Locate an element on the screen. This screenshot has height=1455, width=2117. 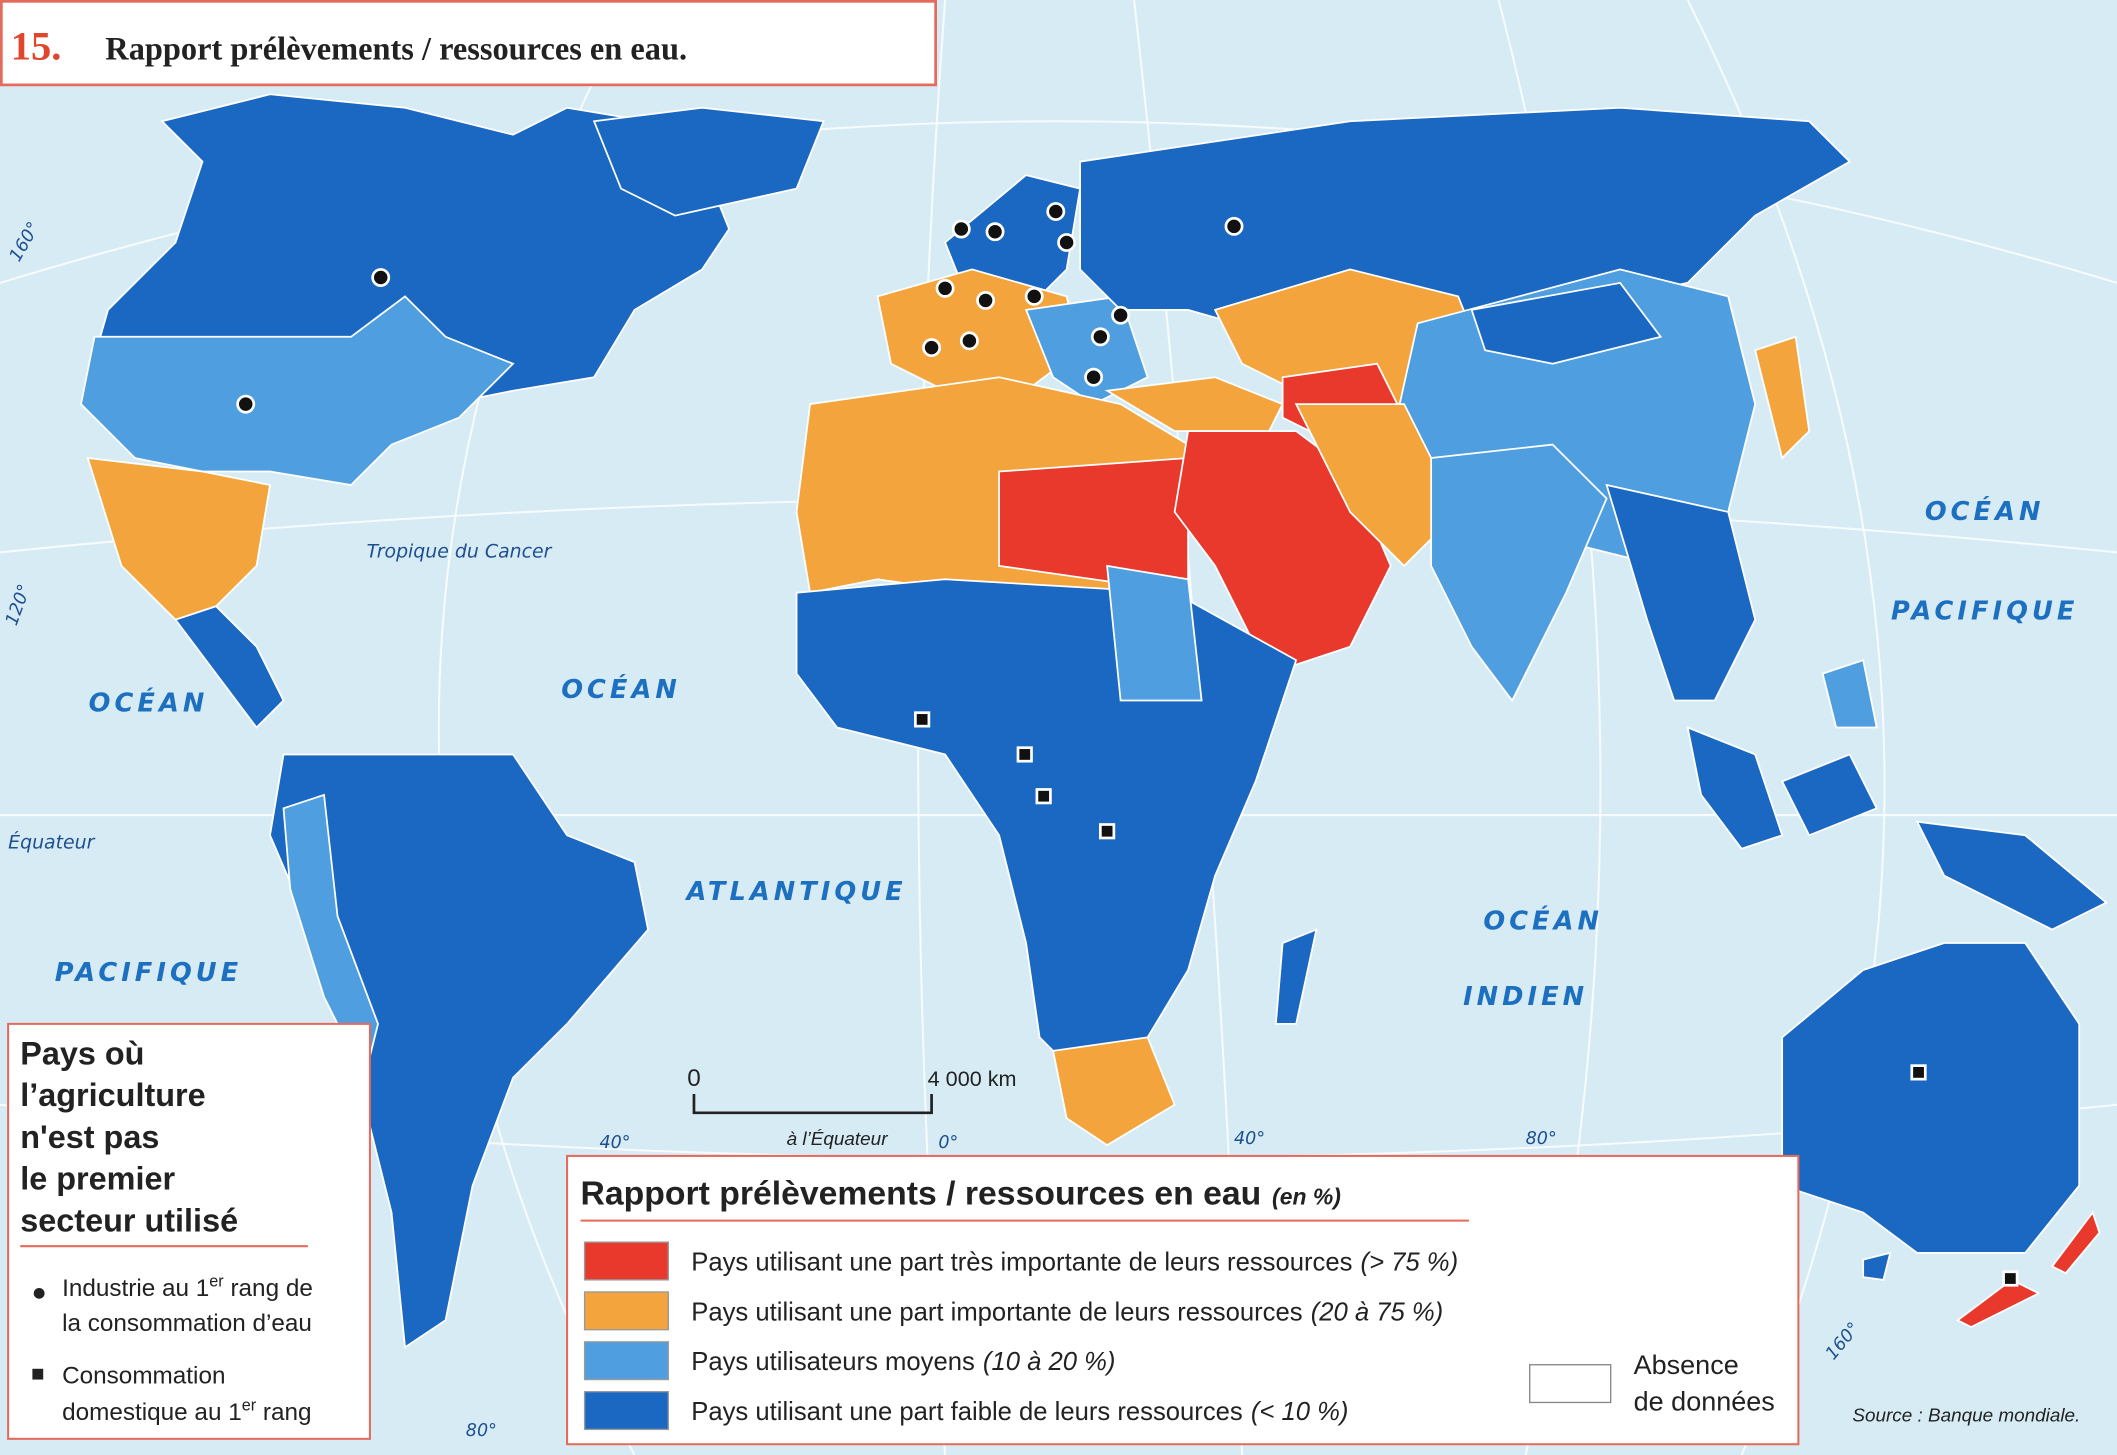
side-box is located at coordinates (189, 1231).